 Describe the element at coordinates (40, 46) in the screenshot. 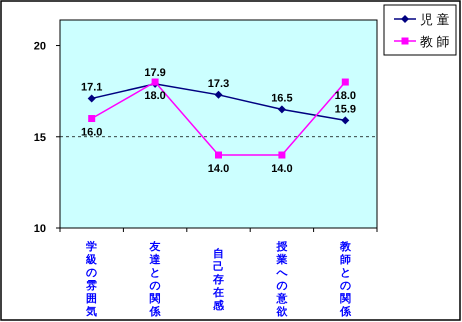

I see `y-tick-label: 20` at that location.